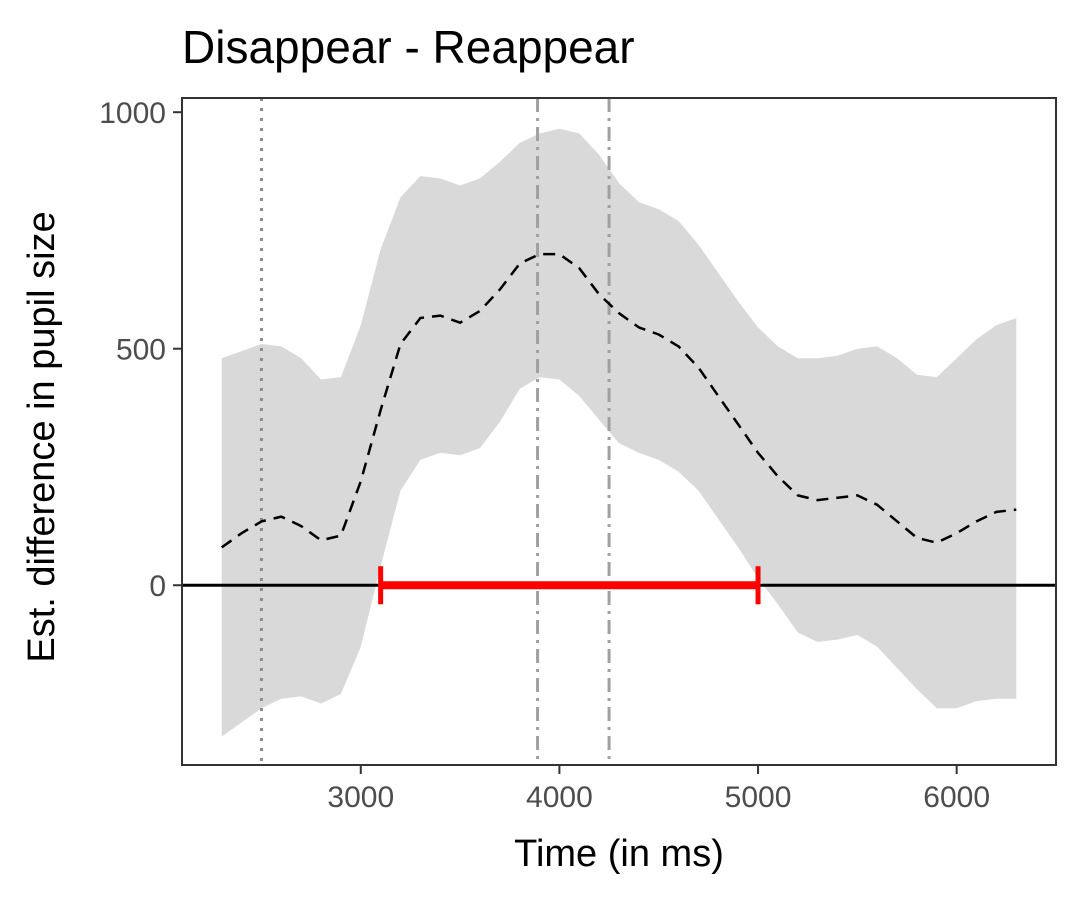  I want to click on y-axis-label: Est. difference in pupil size, so click(42, 436).